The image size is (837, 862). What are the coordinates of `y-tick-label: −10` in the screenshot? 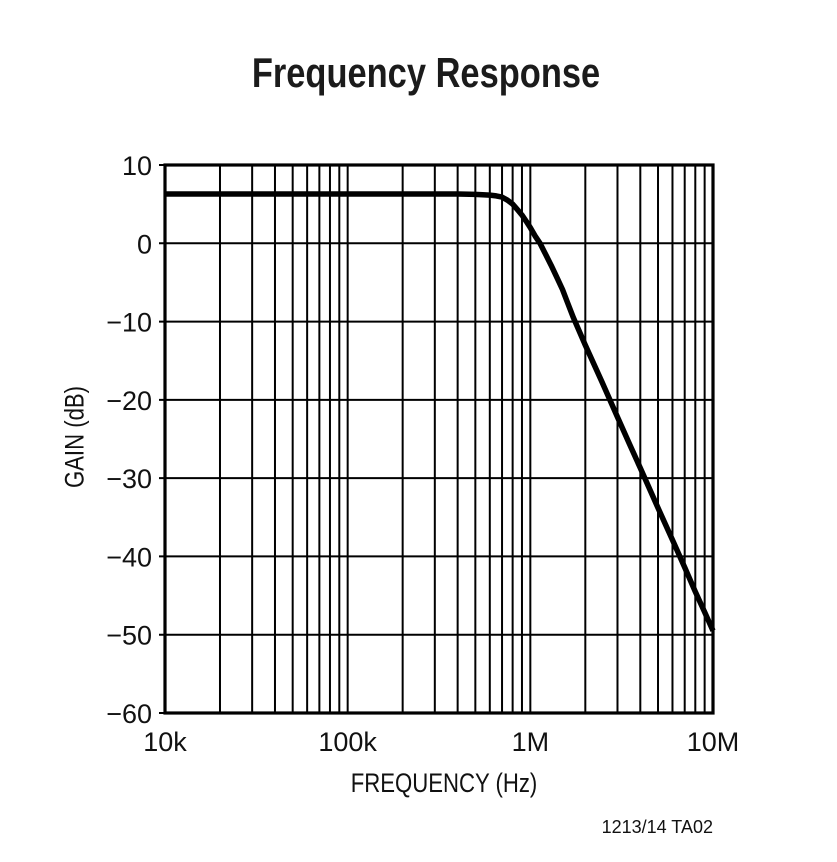 It's located at (129, 323).